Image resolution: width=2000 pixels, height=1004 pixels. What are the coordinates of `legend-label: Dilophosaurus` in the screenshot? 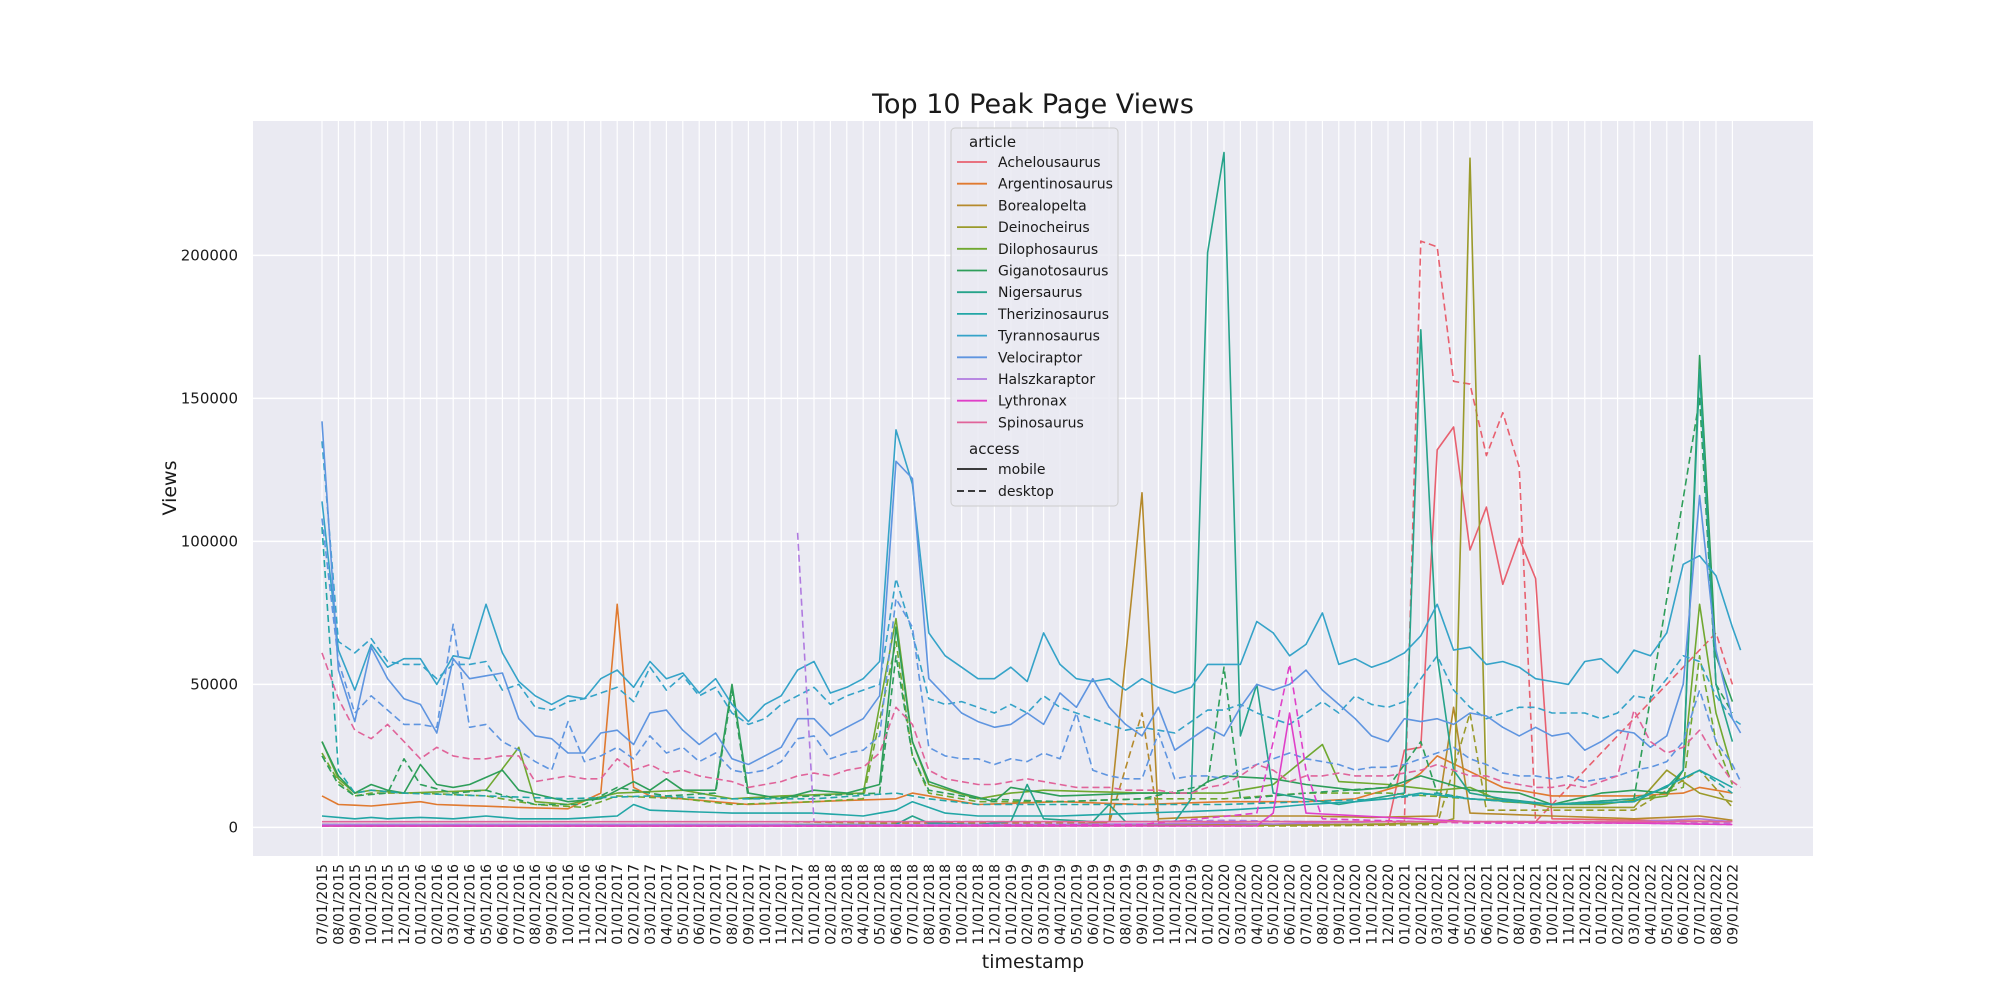 It's located at (1048, 250).